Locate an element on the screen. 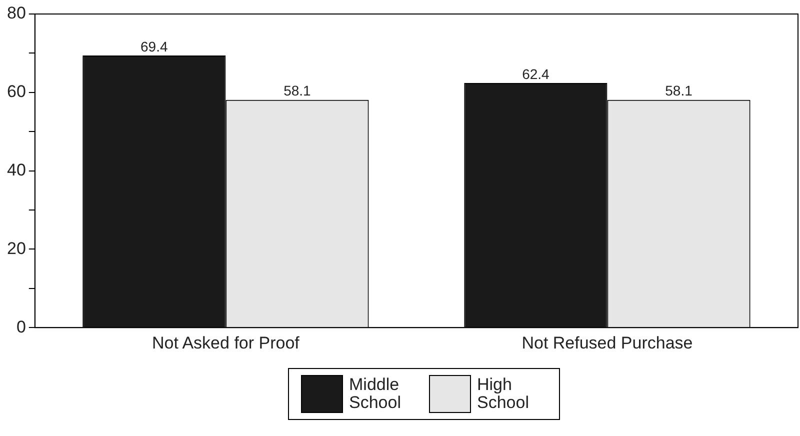 The image size is (800, 436). y-tick-label: 80 is located at coordinates (16, 13).